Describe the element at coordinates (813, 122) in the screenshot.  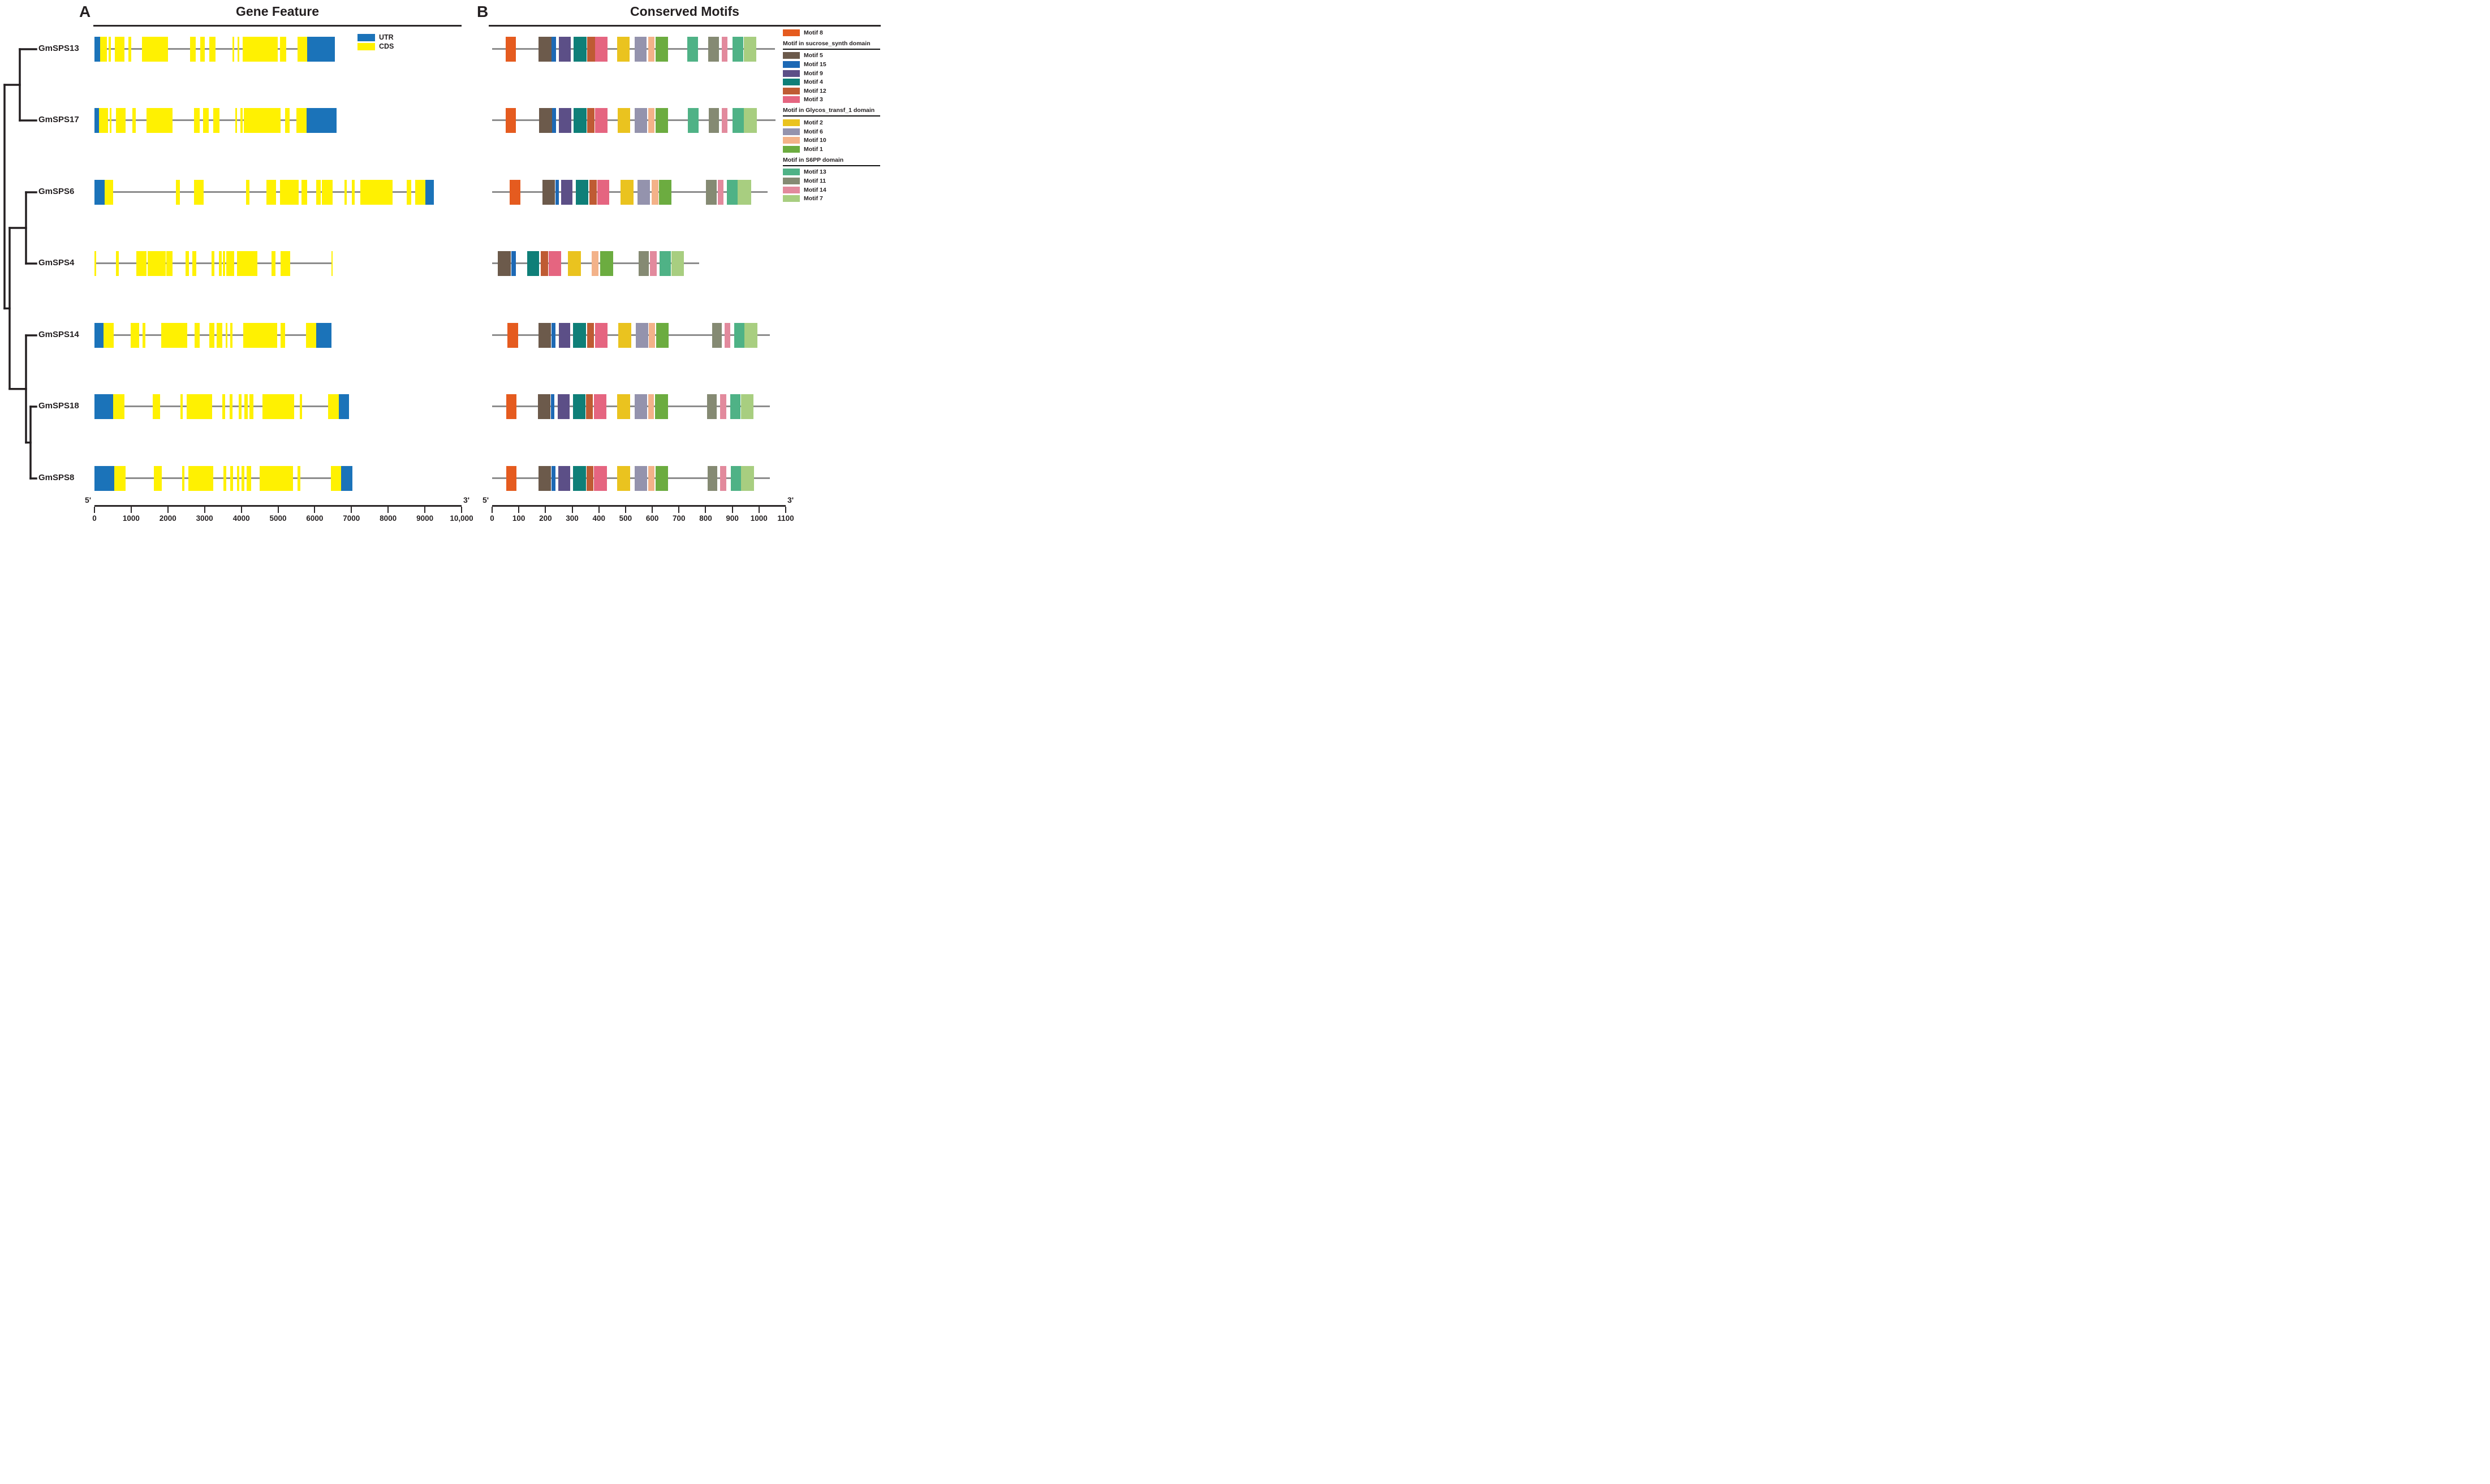
I see `legend-label: Motif 2` at that location.